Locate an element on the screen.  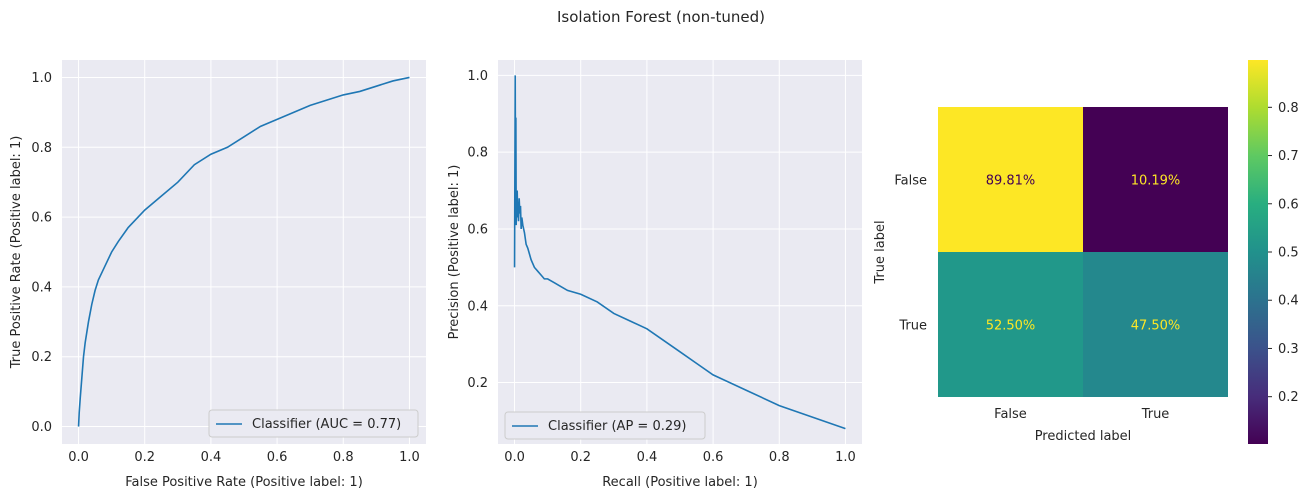
pr-legend-box is located at coordinates (605, 425).